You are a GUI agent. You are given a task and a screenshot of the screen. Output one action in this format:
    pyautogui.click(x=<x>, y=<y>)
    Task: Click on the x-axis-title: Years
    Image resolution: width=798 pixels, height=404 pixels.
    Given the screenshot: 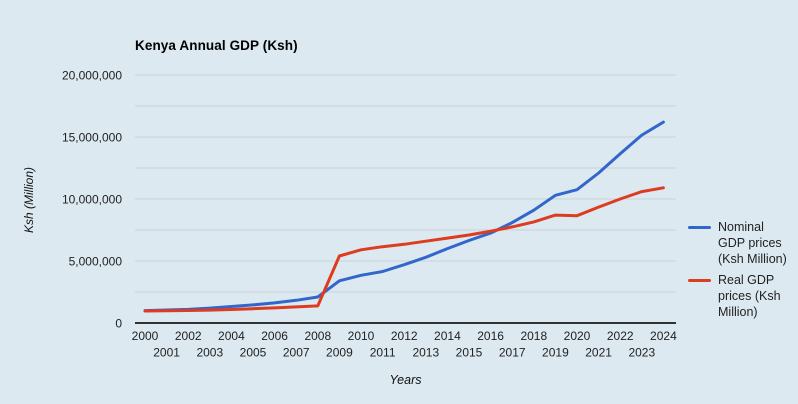 What is the action you would take?
    pyautogui.click(x=405, y=380)
    